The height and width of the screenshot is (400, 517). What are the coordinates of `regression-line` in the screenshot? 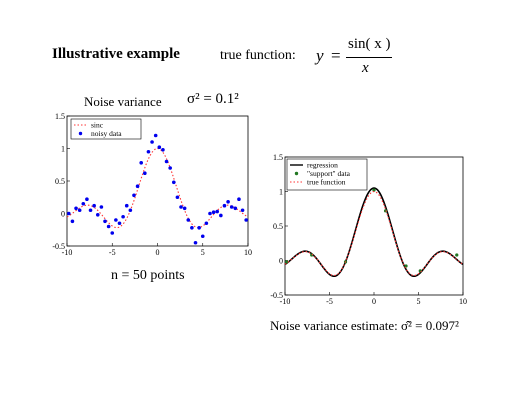 It's located at (374, 232).